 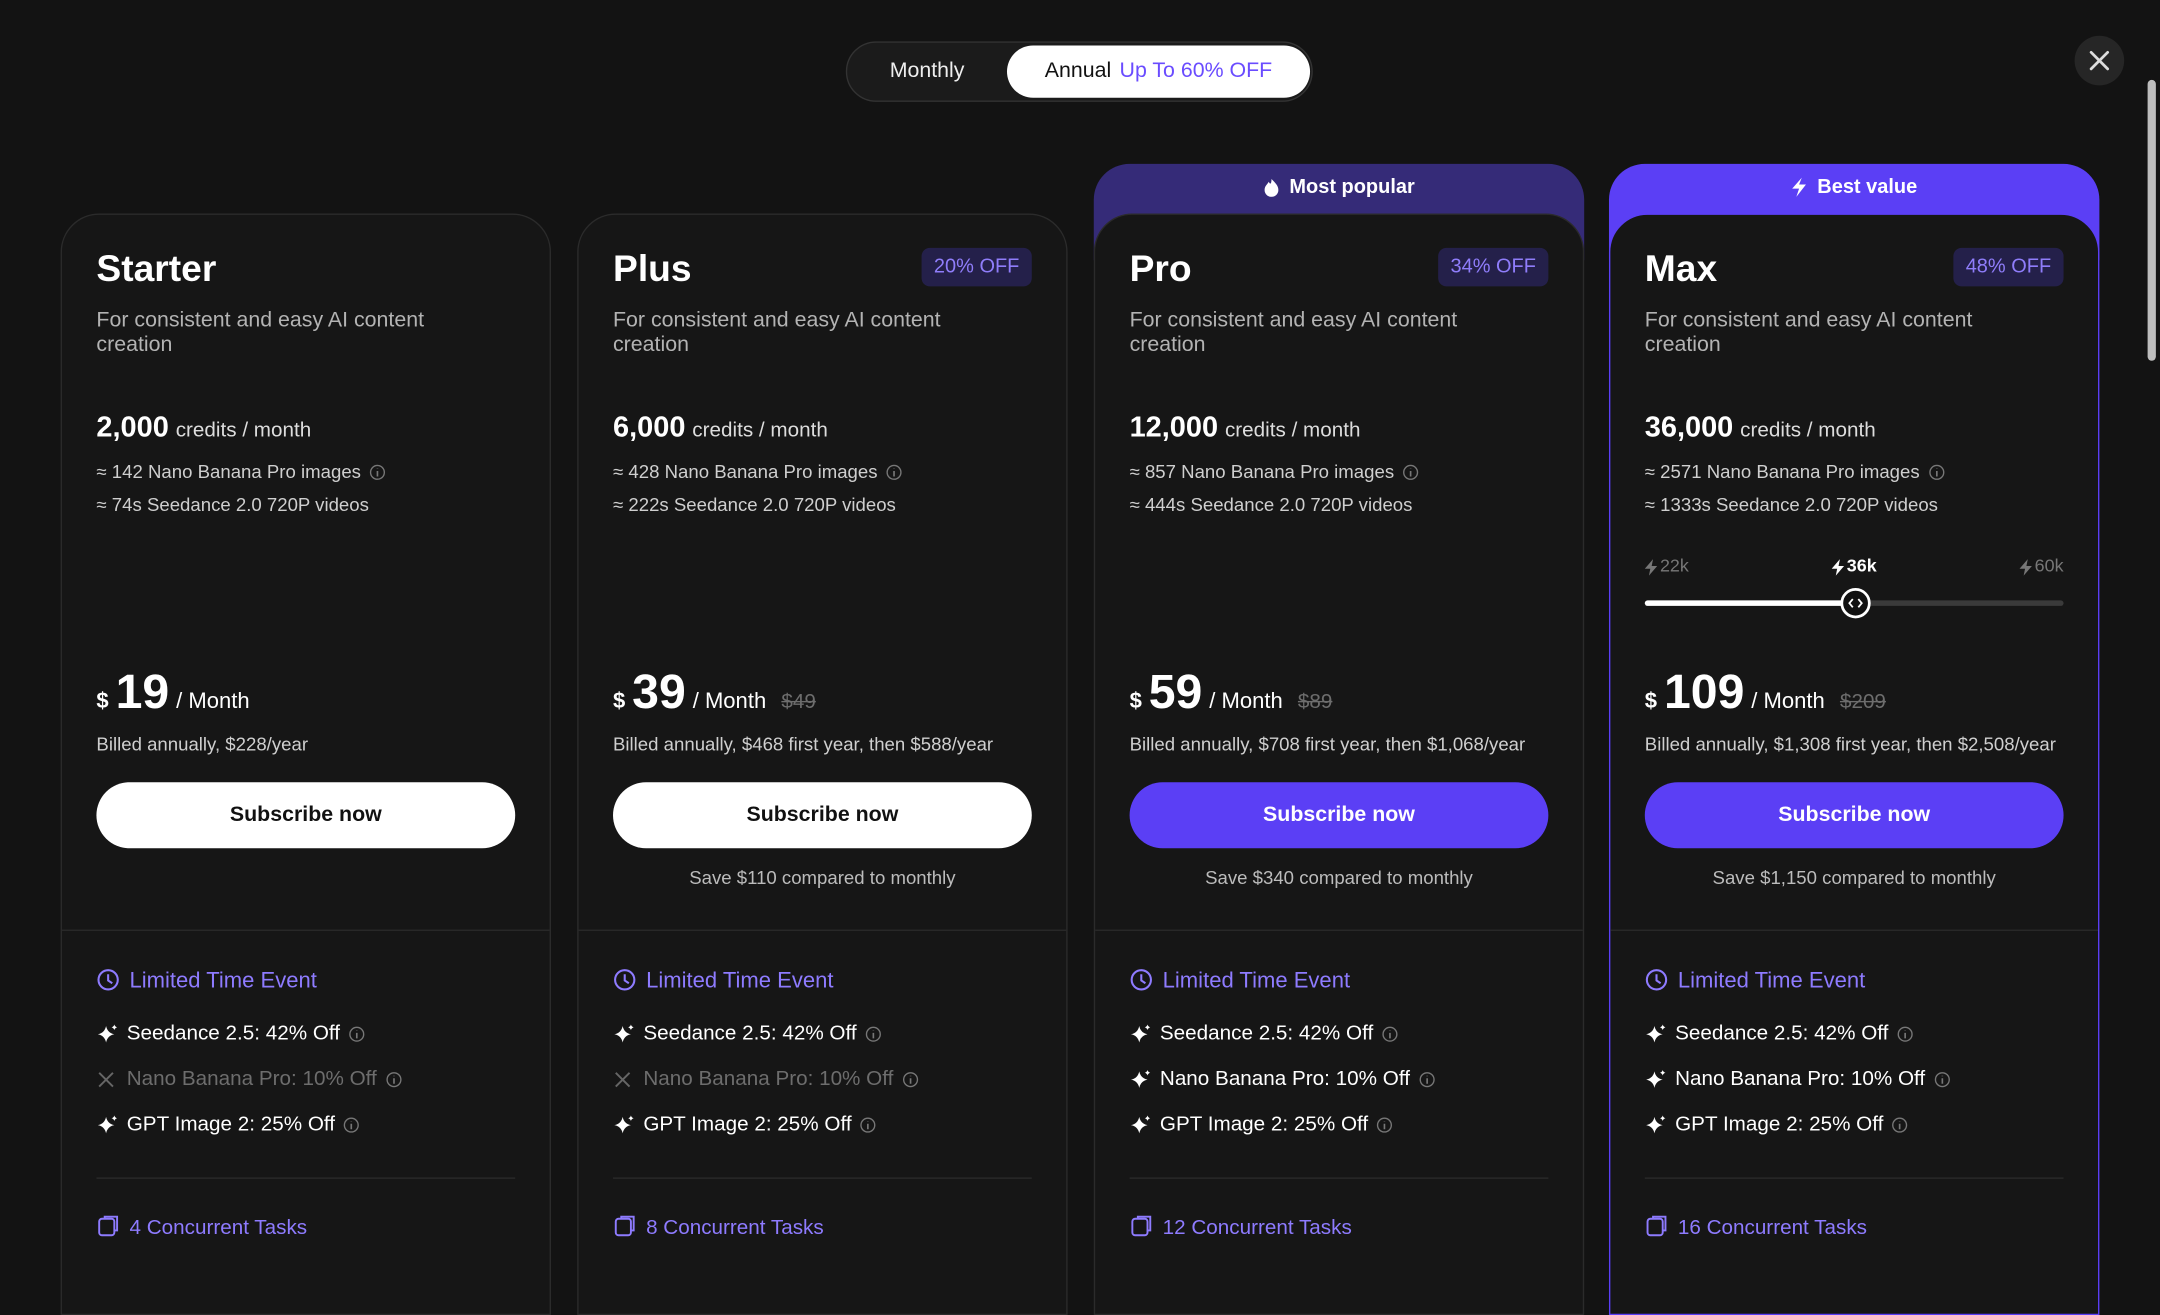 I want to click on knob-arrows, so click(x=1855, y=603).